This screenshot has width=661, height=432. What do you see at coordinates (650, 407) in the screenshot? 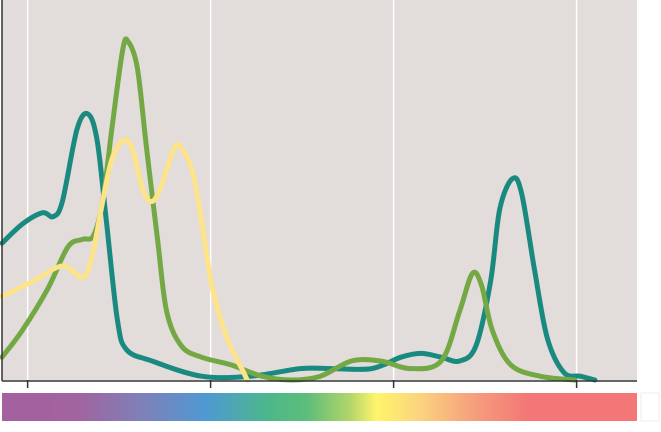
I see `spectrum-end` at bounding box center [650, 407].